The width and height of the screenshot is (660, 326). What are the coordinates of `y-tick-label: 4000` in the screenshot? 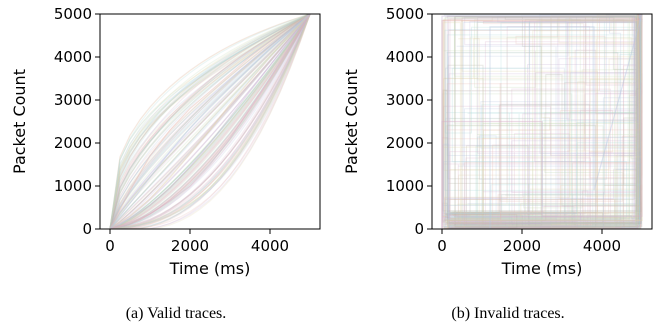 It's located at (405, 57).